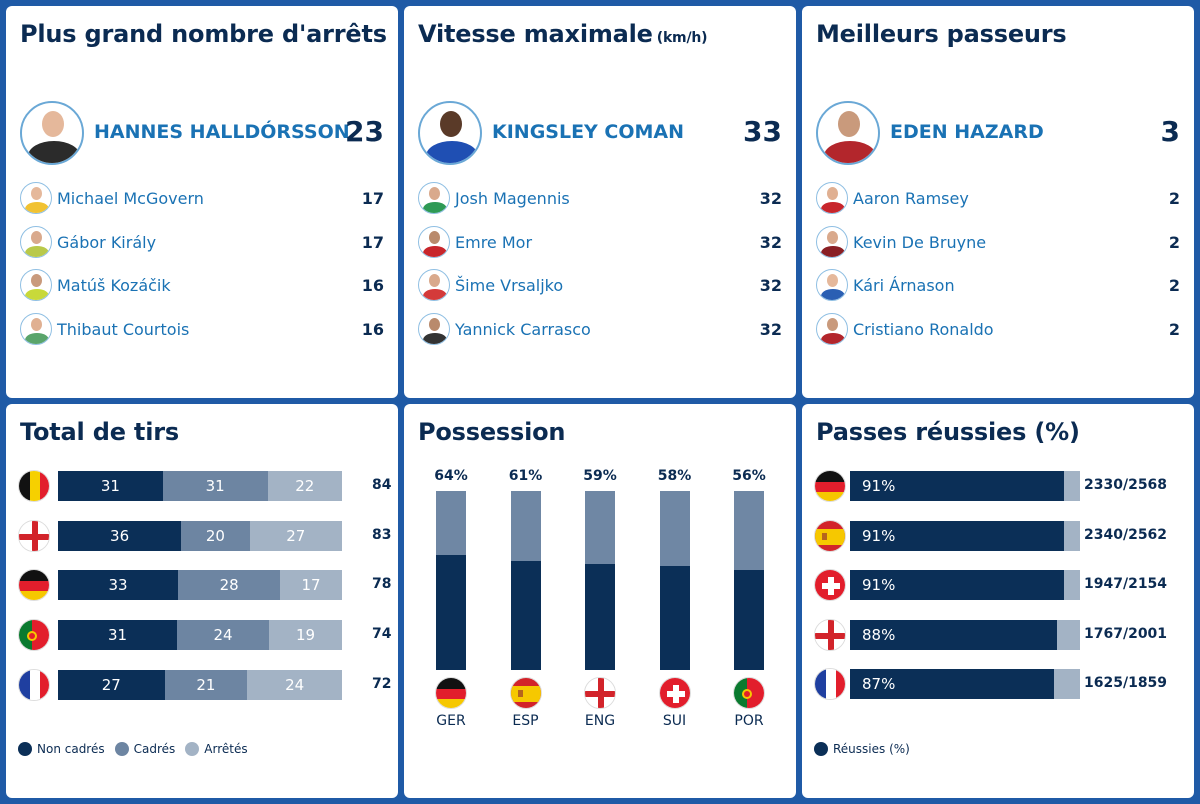 The width and height of the screenshot is (1200, 804). Describe the element at coordinates (202, 291) in the screenshot. I see `list-item: Matúš Kozáčik 16` at that location.